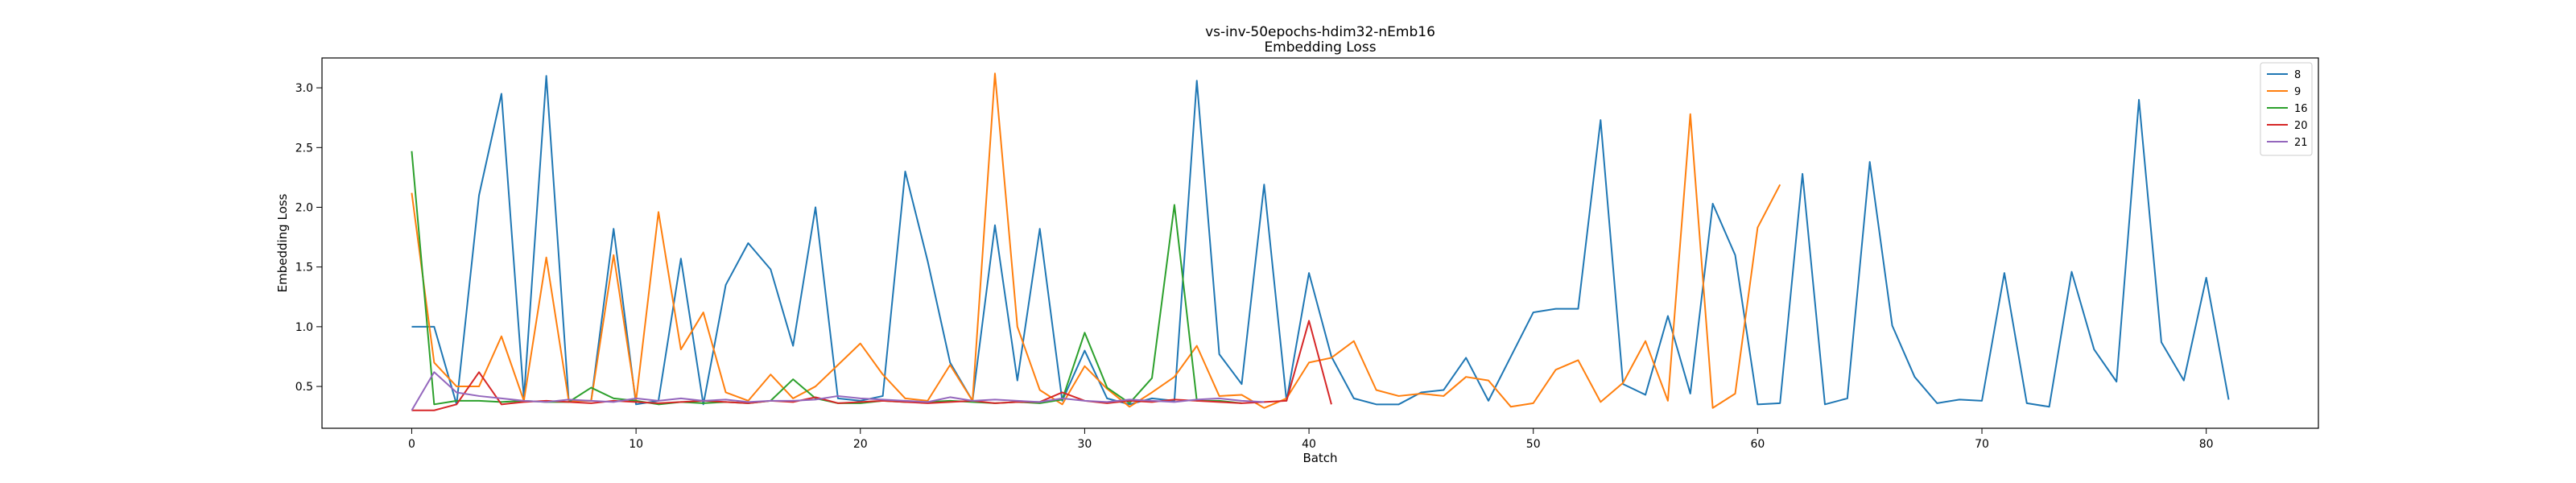 The width and height of the screenshot is (2576, 483). Describe the element at coordinates (1309, 444) in the screenshot. I see `x-tick-label: 40` at that location.